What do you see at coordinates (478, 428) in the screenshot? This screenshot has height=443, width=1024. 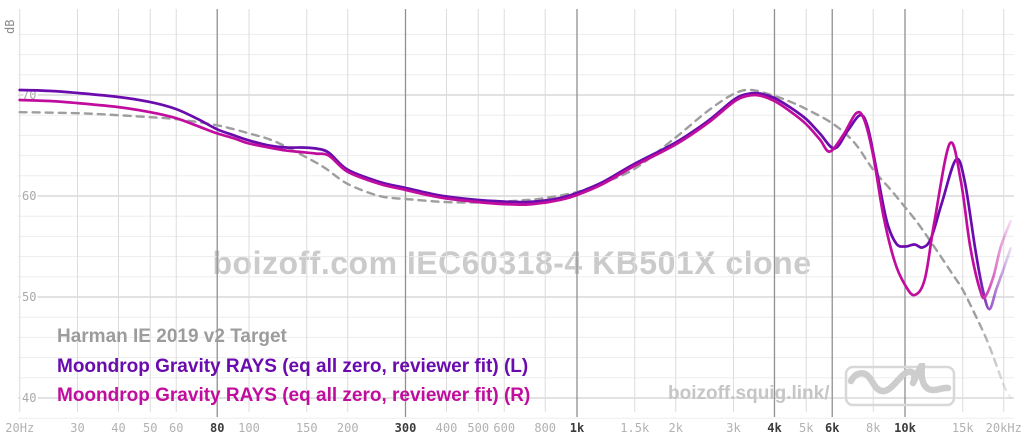 I see `x-tick-label: 500` at bounding box center [478, 428].